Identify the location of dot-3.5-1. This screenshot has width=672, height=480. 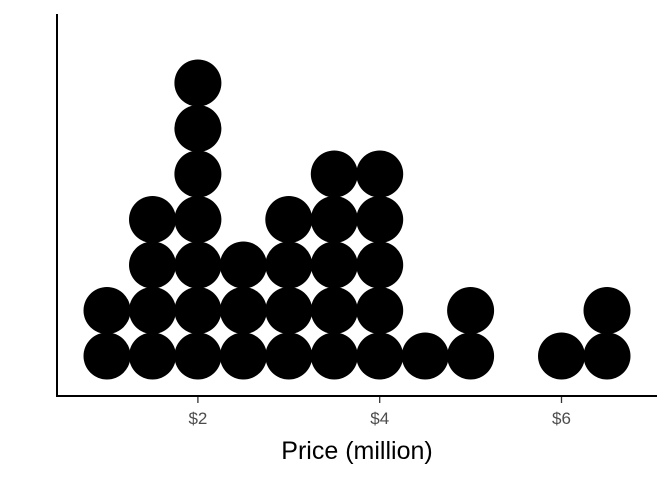
(334, 356).